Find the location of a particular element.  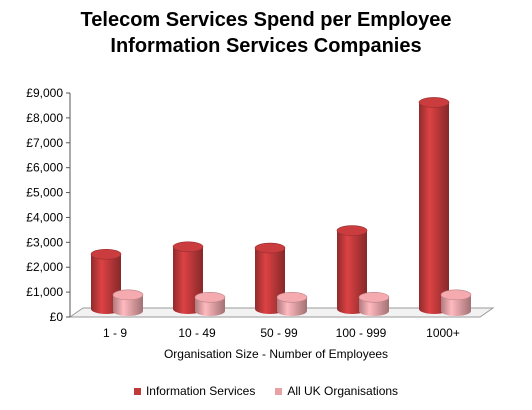

y-tick-label: £7,000 is located at coordinates (44, 143).